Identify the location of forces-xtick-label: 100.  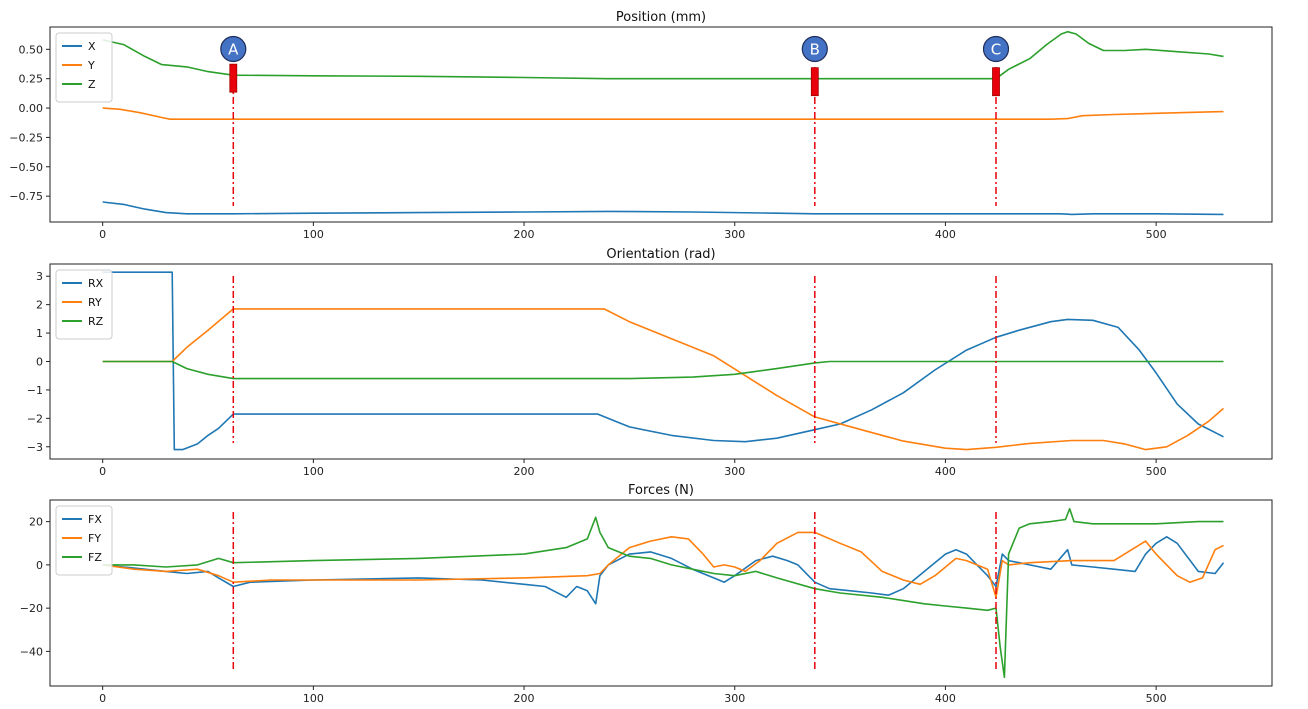
(313, 698).